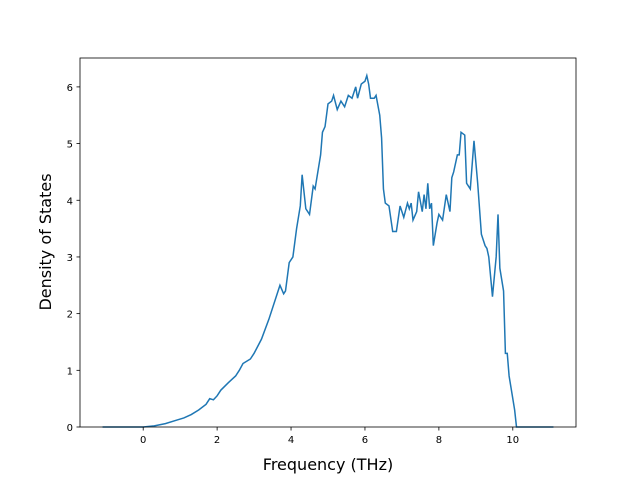 Image resolution: width=640 pixels, height=480 pixels. Describe the element at coordinates (70, 371) in the screenshot. I see `y-tick-label: 1` at that location.